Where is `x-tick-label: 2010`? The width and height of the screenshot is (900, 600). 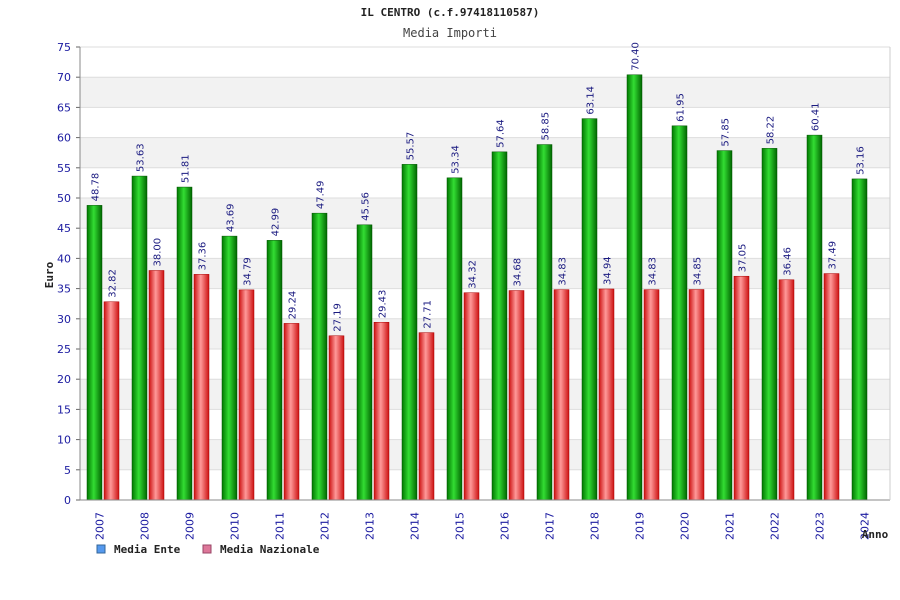 x-tick-label: 2010 is located at coordinates (235, 526).